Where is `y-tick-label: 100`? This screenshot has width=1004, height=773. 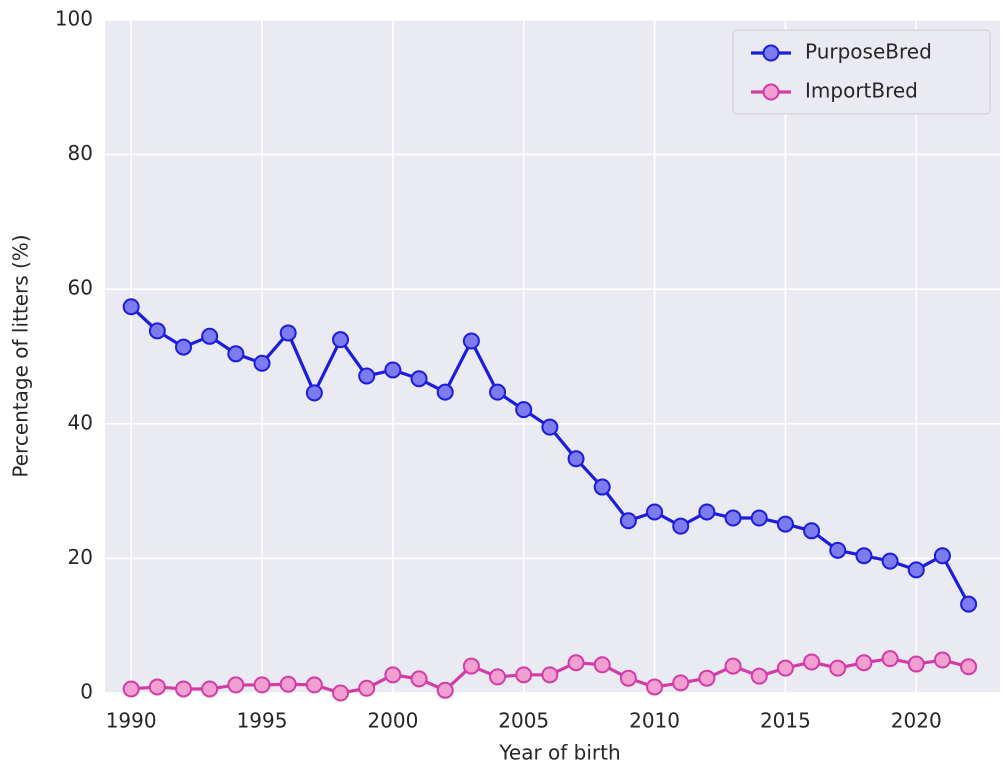
y-tick-label: 100 is located at coordinates (74, 19).